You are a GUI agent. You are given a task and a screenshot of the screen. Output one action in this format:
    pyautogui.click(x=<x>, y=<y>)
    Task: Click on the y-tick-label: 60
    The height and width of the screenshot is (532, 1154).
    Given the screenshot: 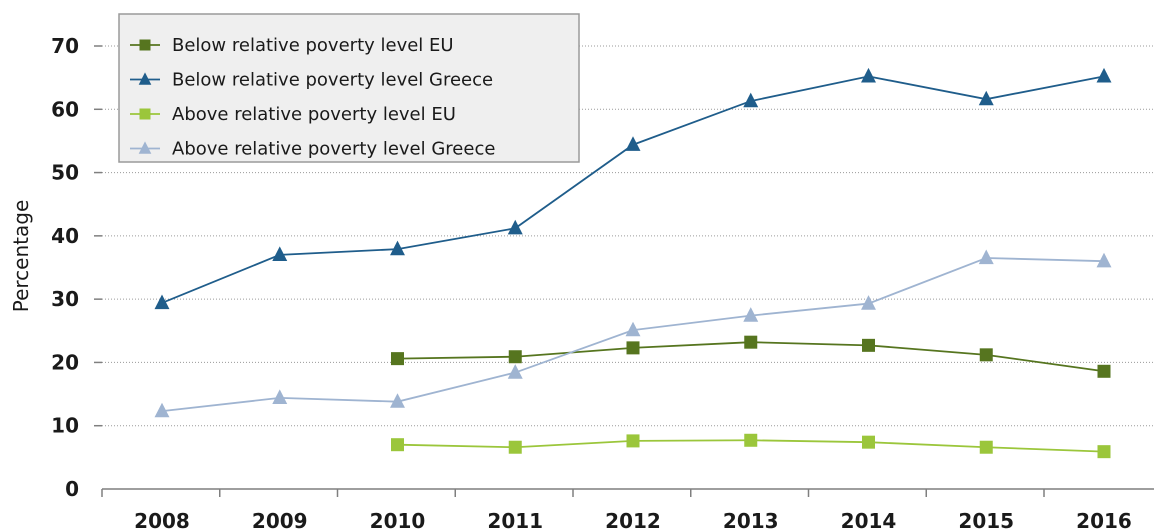 What is the action you would take?
    pyautogui.click(x=65, y=109)
    